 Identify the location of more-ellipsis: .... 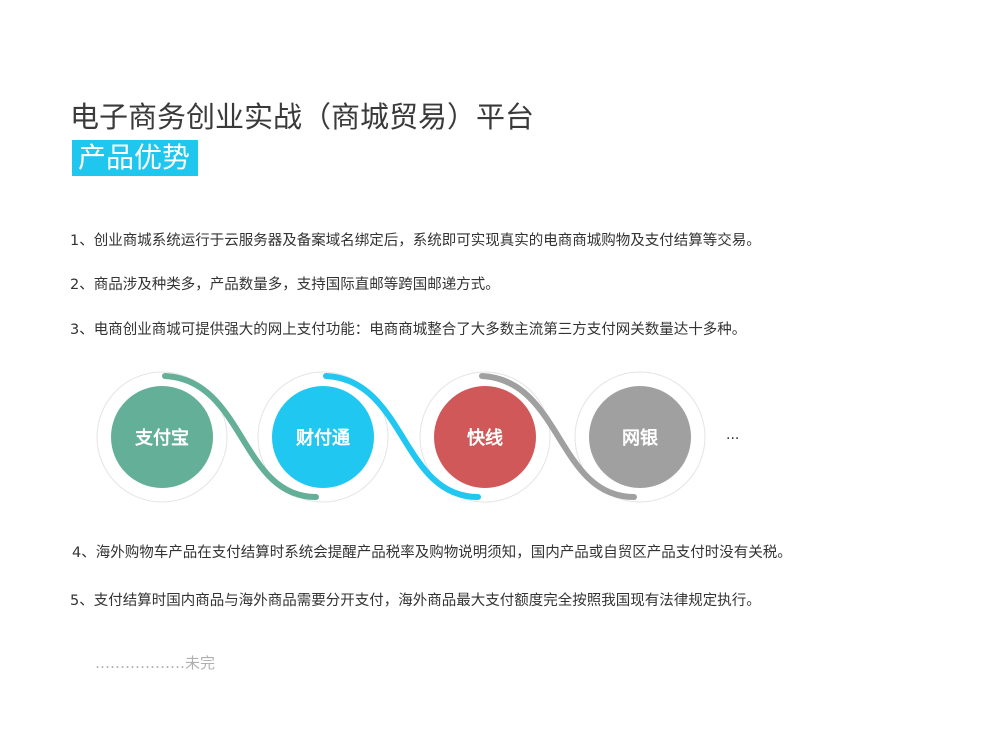
(732, 435).